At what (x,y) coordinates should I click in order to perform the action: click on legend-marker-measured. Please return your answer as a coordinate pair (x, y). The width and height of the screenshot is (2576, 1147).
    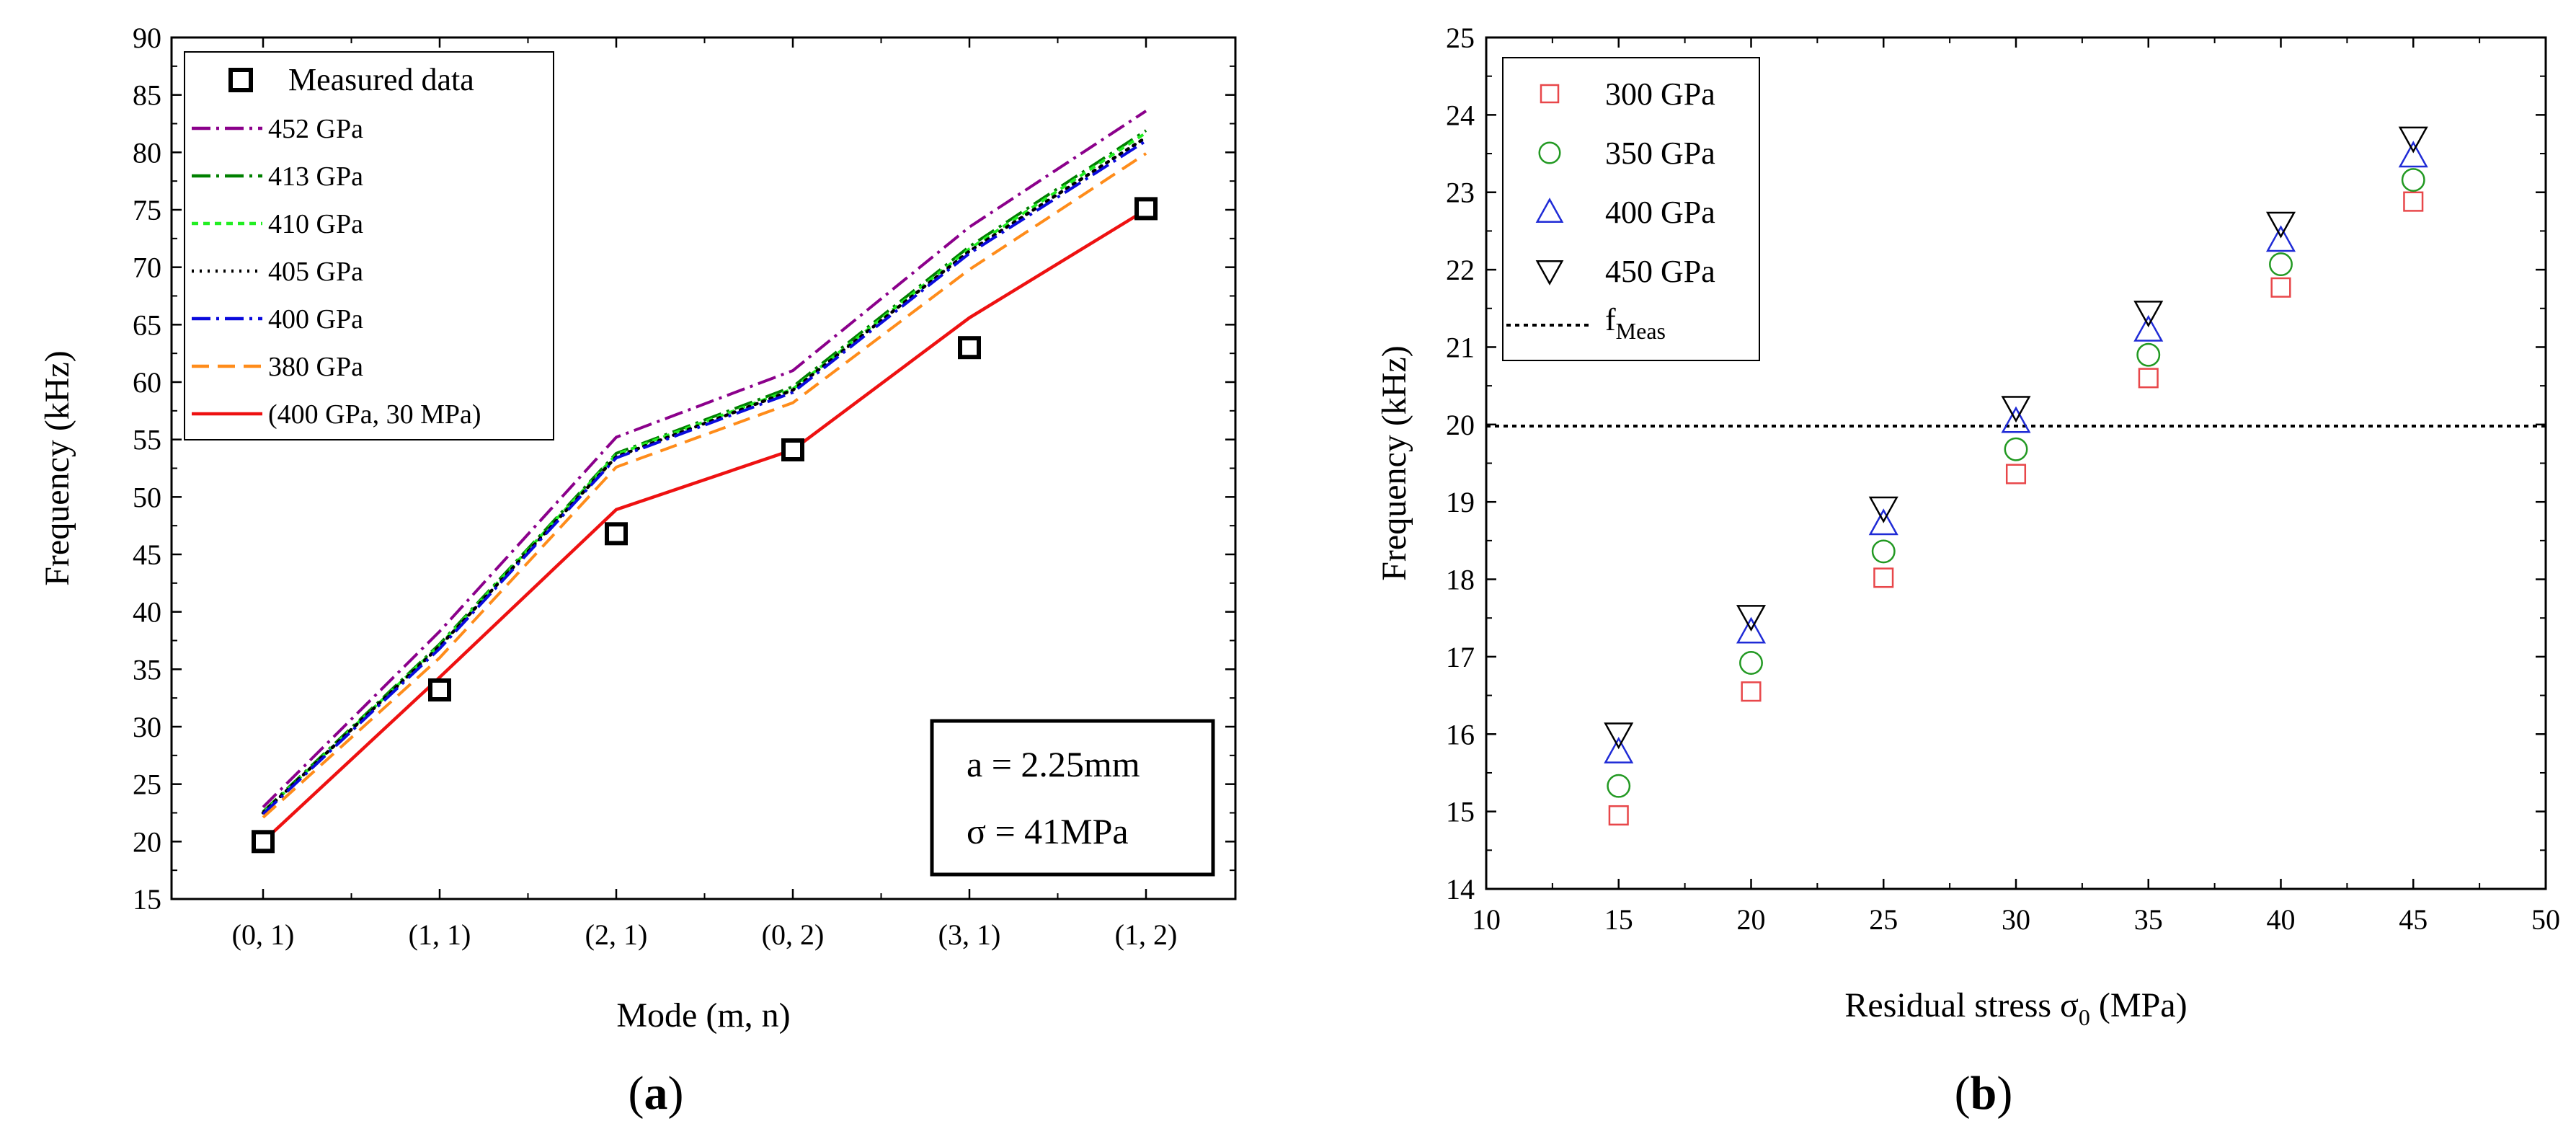
    Looking at the image, I should click on (241, 80).